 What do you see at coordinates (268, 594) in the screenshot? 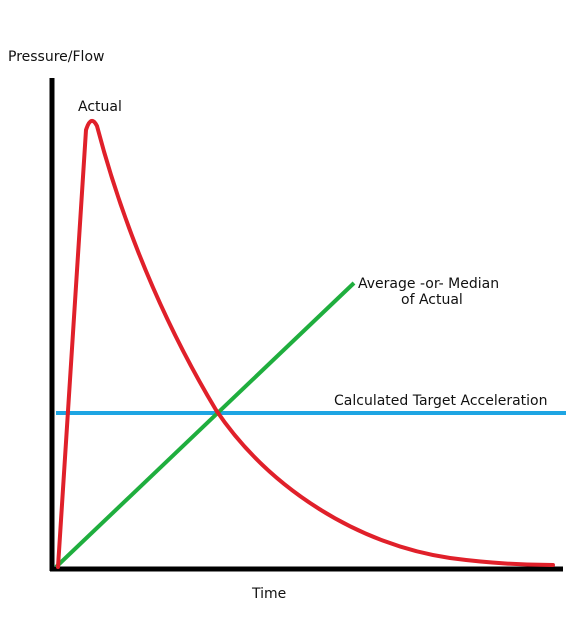
I see `x-axis-label: Time` at bounding box center [268, 594].